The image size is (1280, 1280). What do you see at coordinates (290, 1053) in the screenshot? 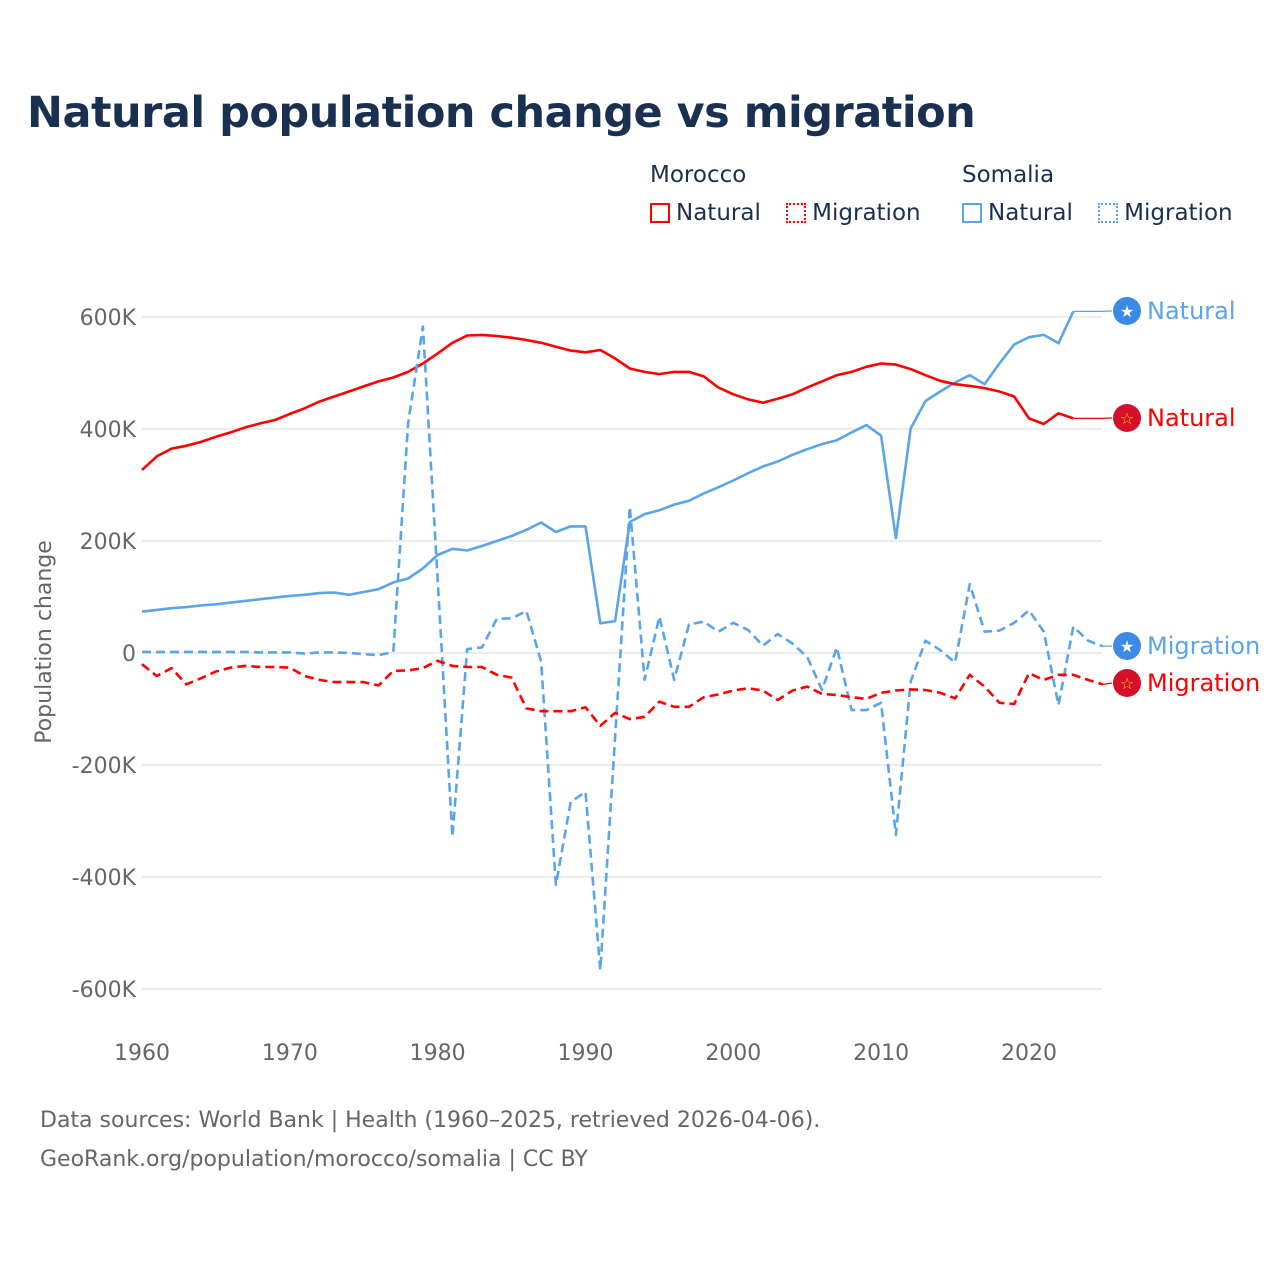
I see `x-tick-label: 1970` at bounding box center [290, 1053].